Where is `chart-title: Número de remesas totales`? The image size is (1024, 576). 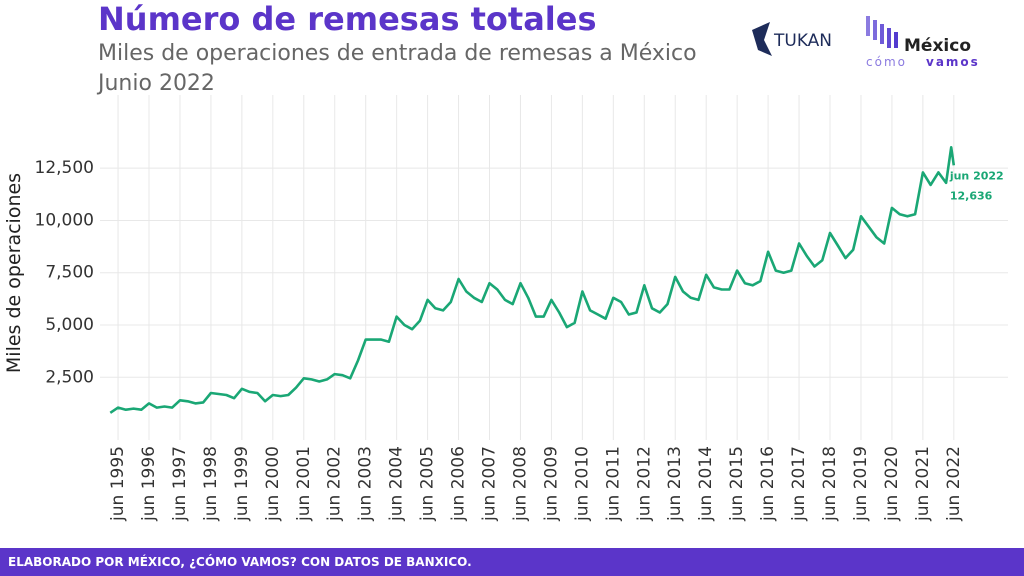 chart-title: Número de remesas totales is located at coordinates (347, 19).